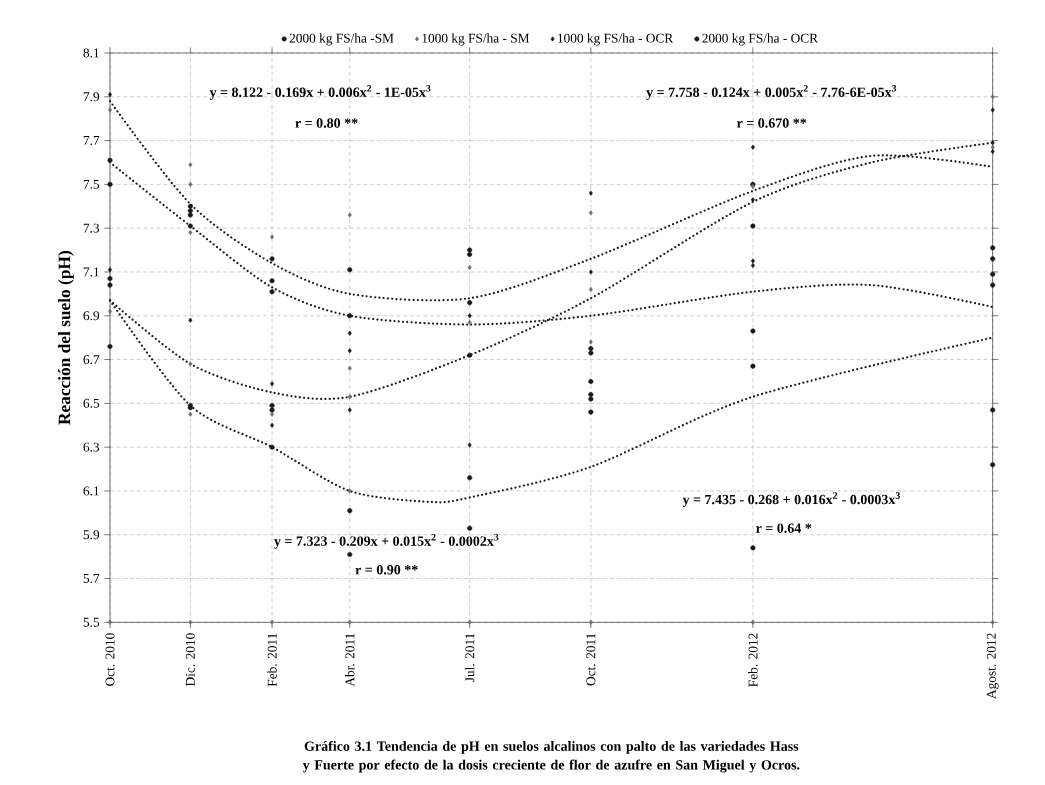  Describe the element at coordinates (91, 184) in the screenshot. I see `y-tick-label: 7.5` at that location.